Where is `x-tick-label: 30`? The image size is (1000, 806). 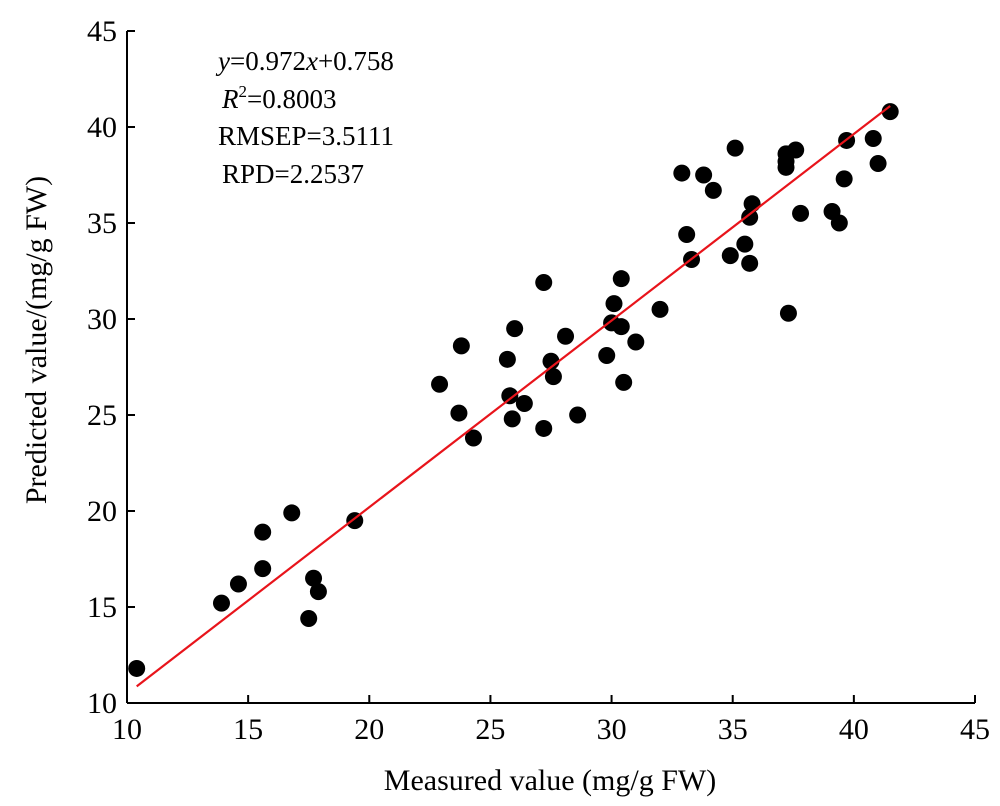 x-tick-label: 30 is located at coordinates (612, 729).